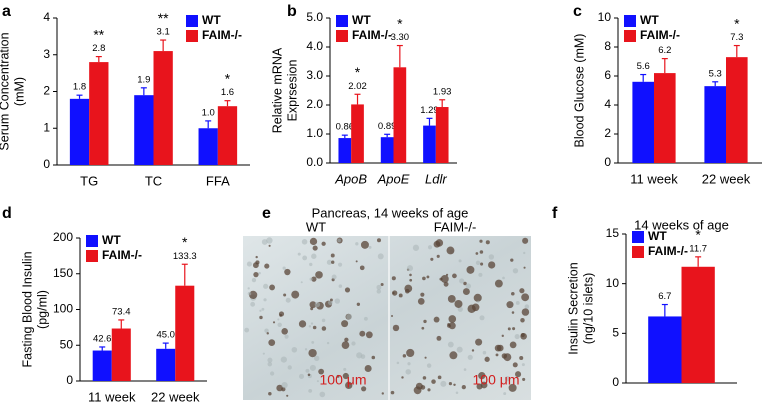 This screenshot has height=404, width=768. I want to click on value-label: 6.7, so click(664, 296).